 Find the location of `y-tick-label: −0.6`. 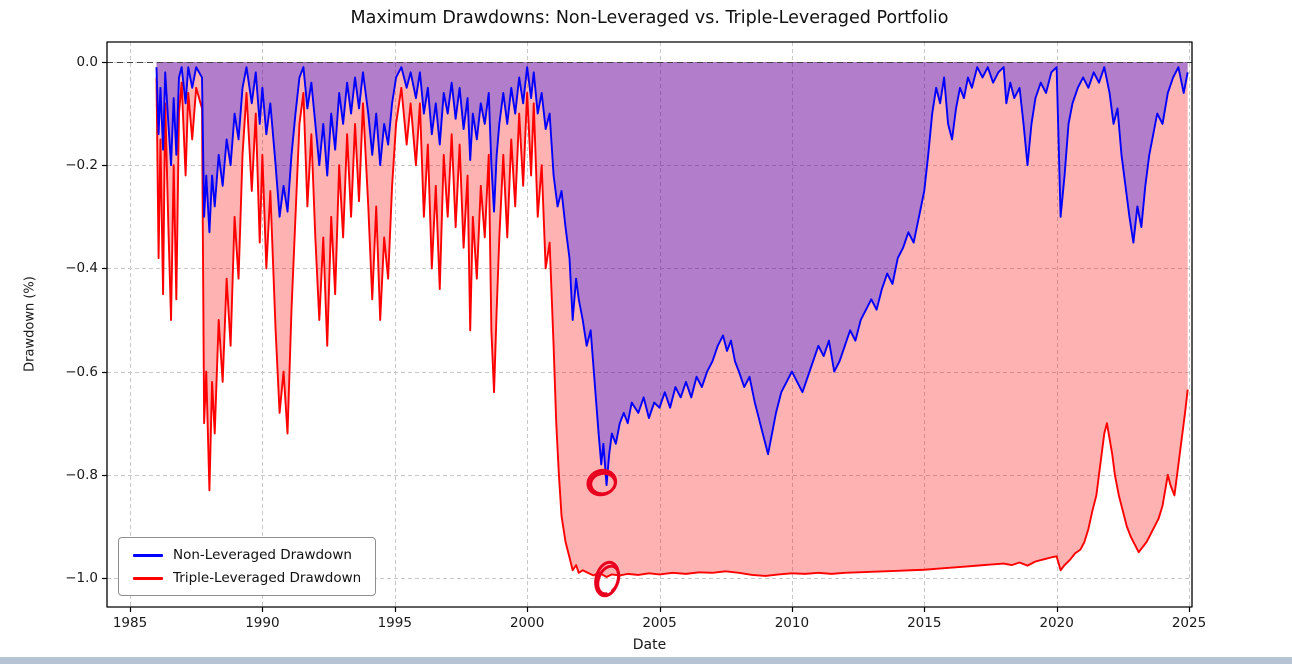

y-tick-label: −0.6 is located at coordinates (81, 371).